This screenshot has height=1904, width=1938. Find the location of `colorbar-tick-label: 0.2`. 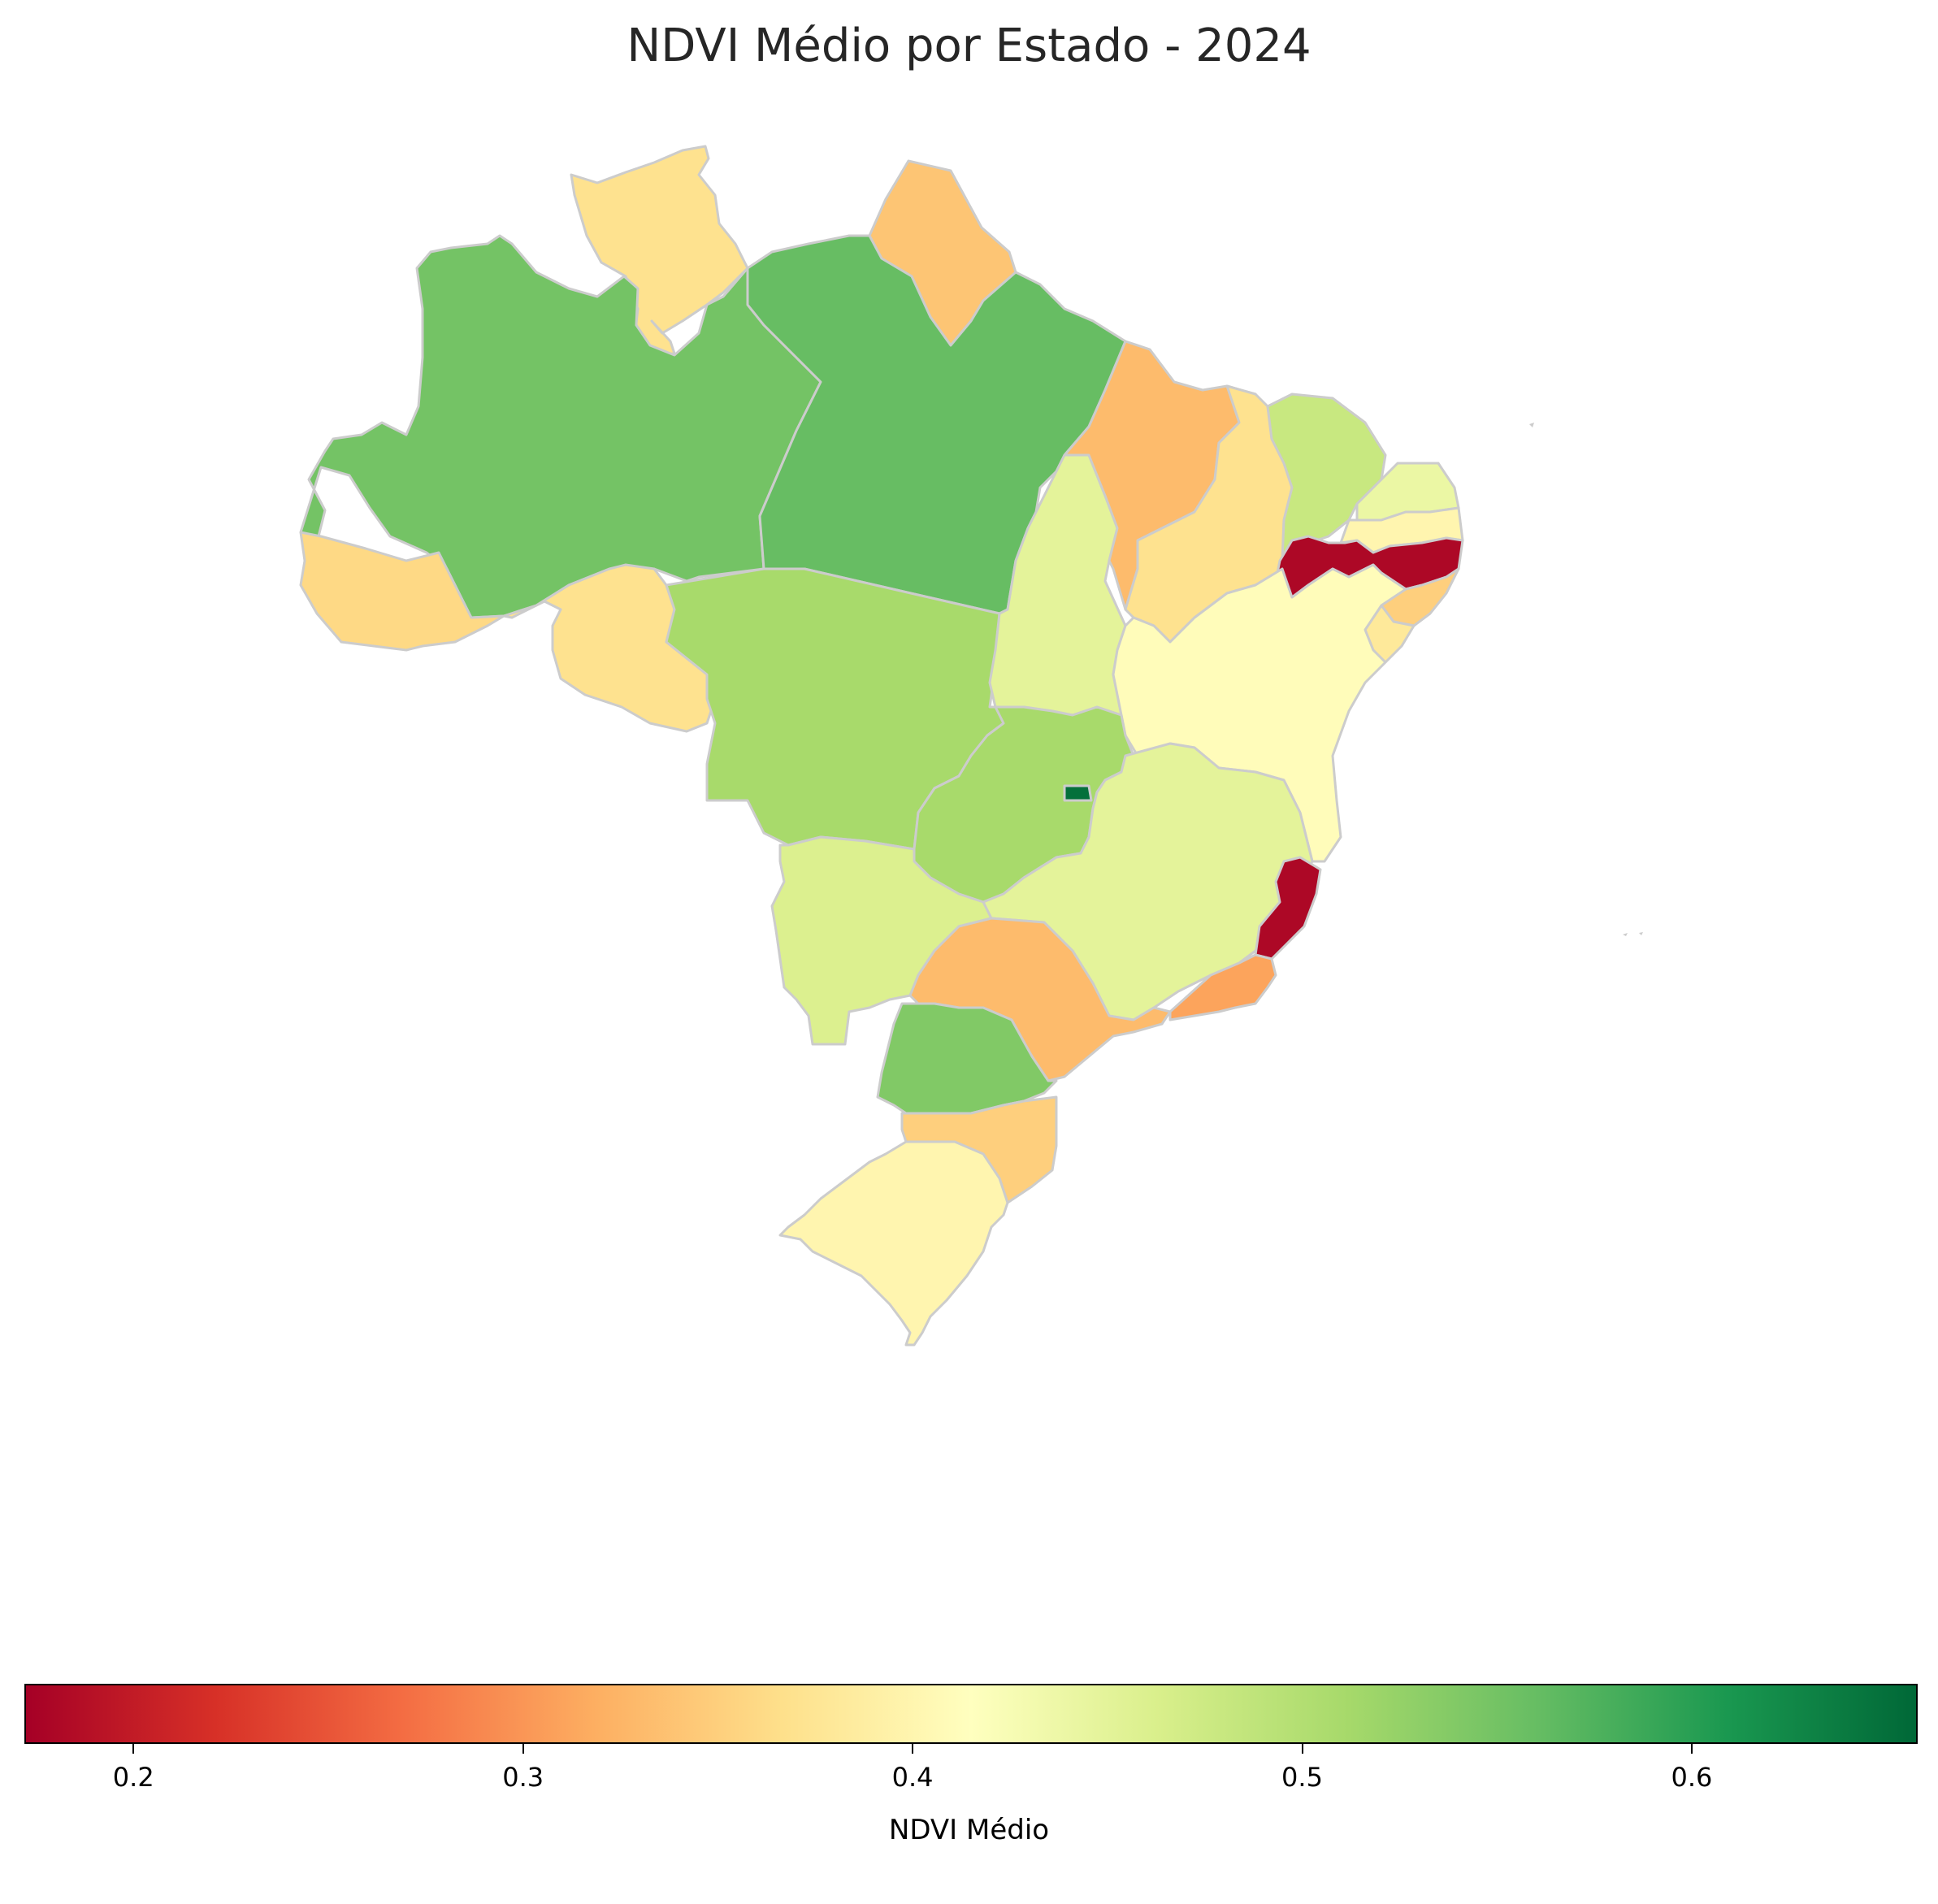

colorbar-tick-label: 0.2 is located at coordinates (133, 1777).